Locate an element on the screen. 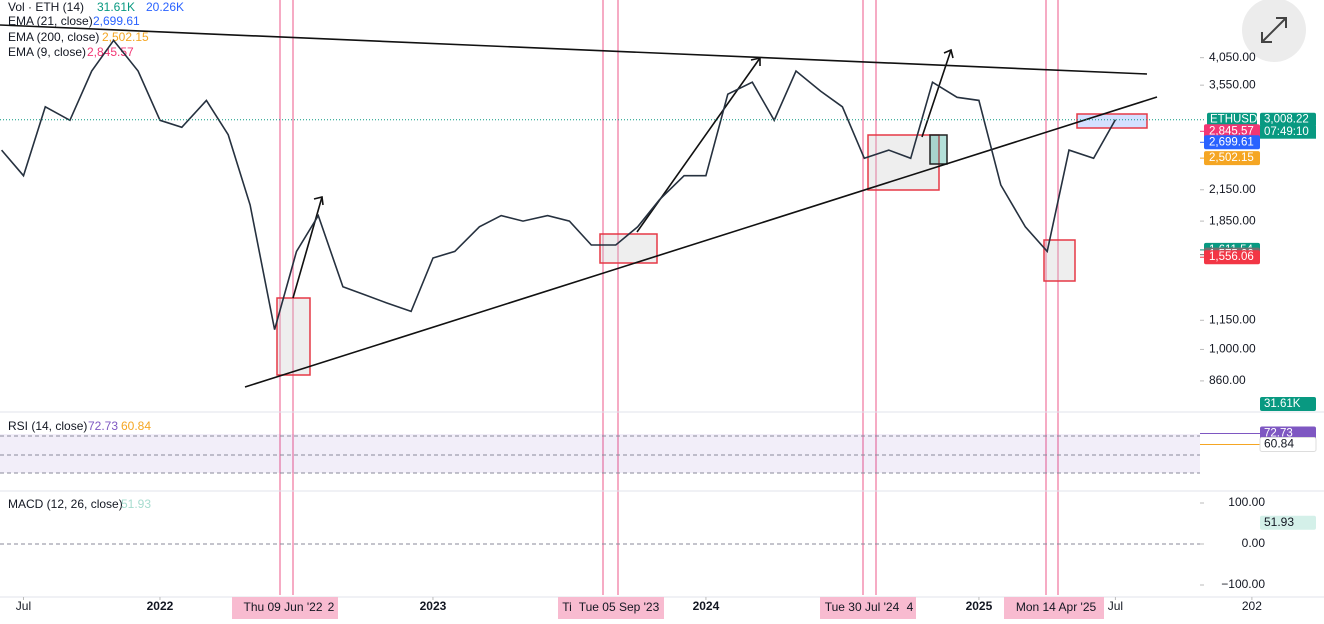  timer-bg is located at coordinates (1288, 132).